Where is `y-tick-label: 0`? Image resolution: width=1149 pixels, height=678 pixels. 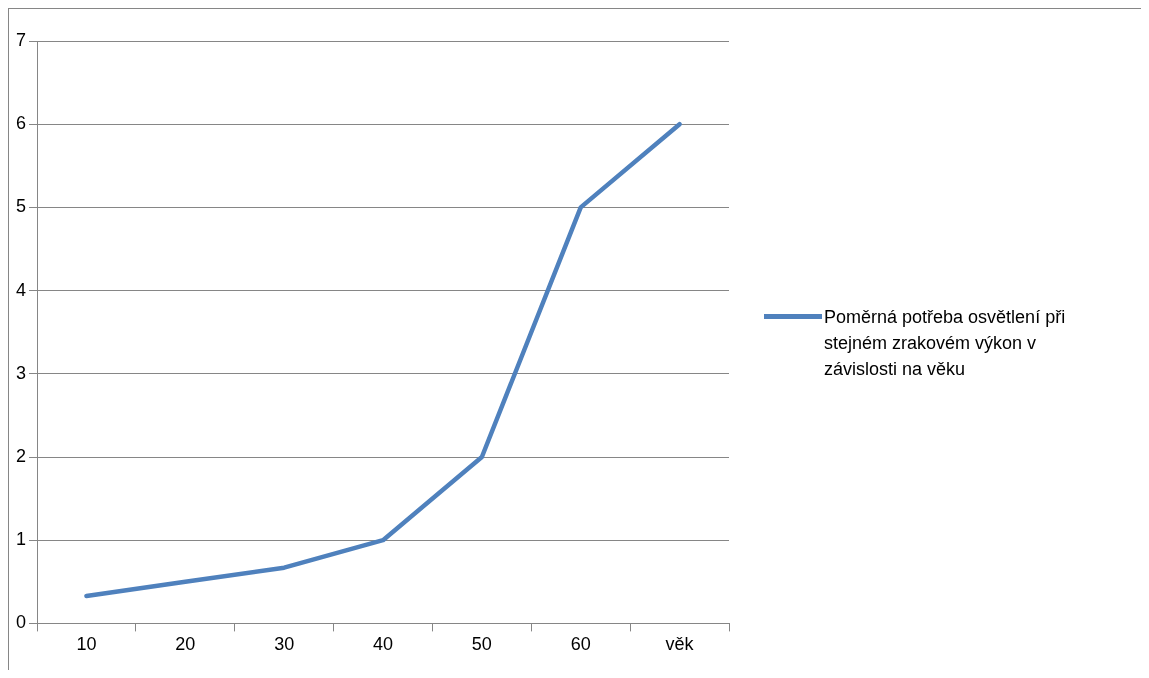
y-tick-label: 0 is located at coordinates (21, 622).